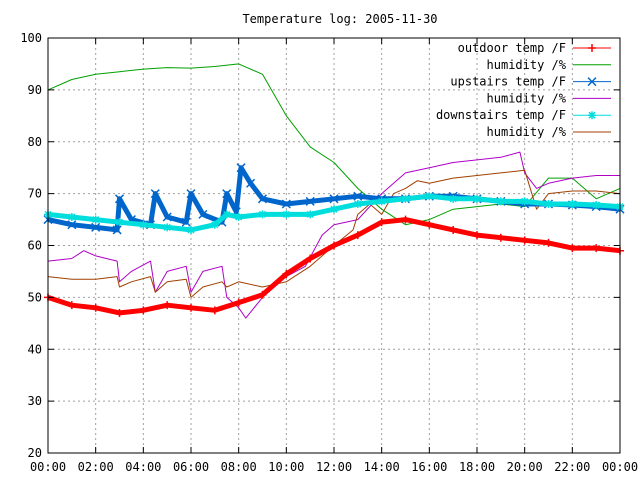 This screenshot has width=640, height=480. What do you see at coordinates (382, 467) in the screenshot?
I see `x-tick-label: 14:00` at bounding box center [382, 467].